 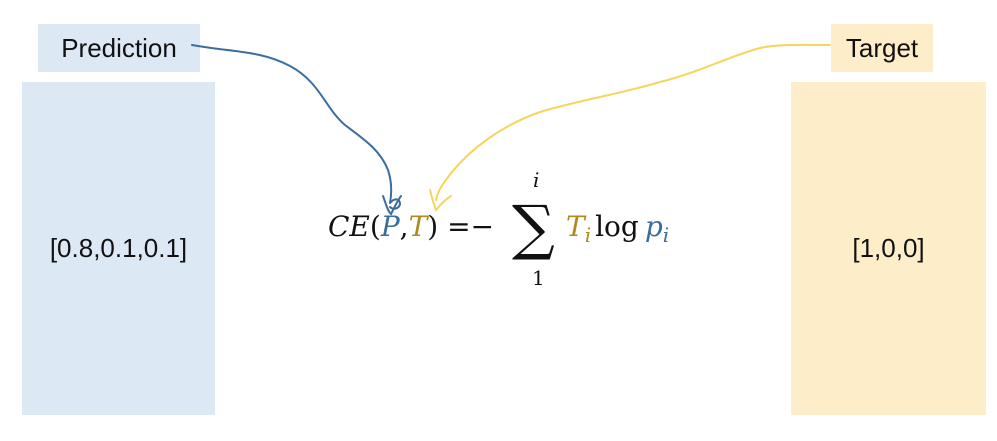 I want to click on prediction-vector-value: [0.8,0.1,0.1], so click(x=118, y=248).